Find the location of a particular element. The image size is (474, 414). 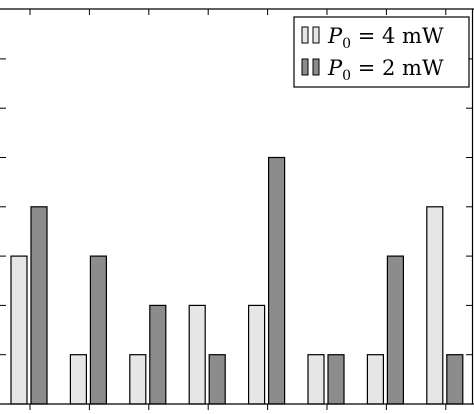

bar-series1-group1 is located at coordinates (19, 330).